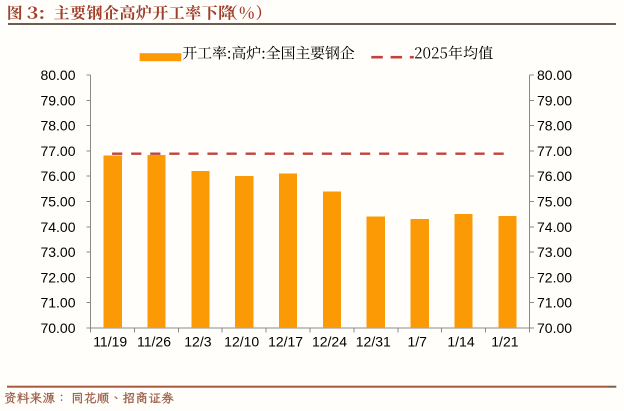  Describe the element at coordinates (197, 341) in the screenshot. I see `svg-text: 12/3` at that location.